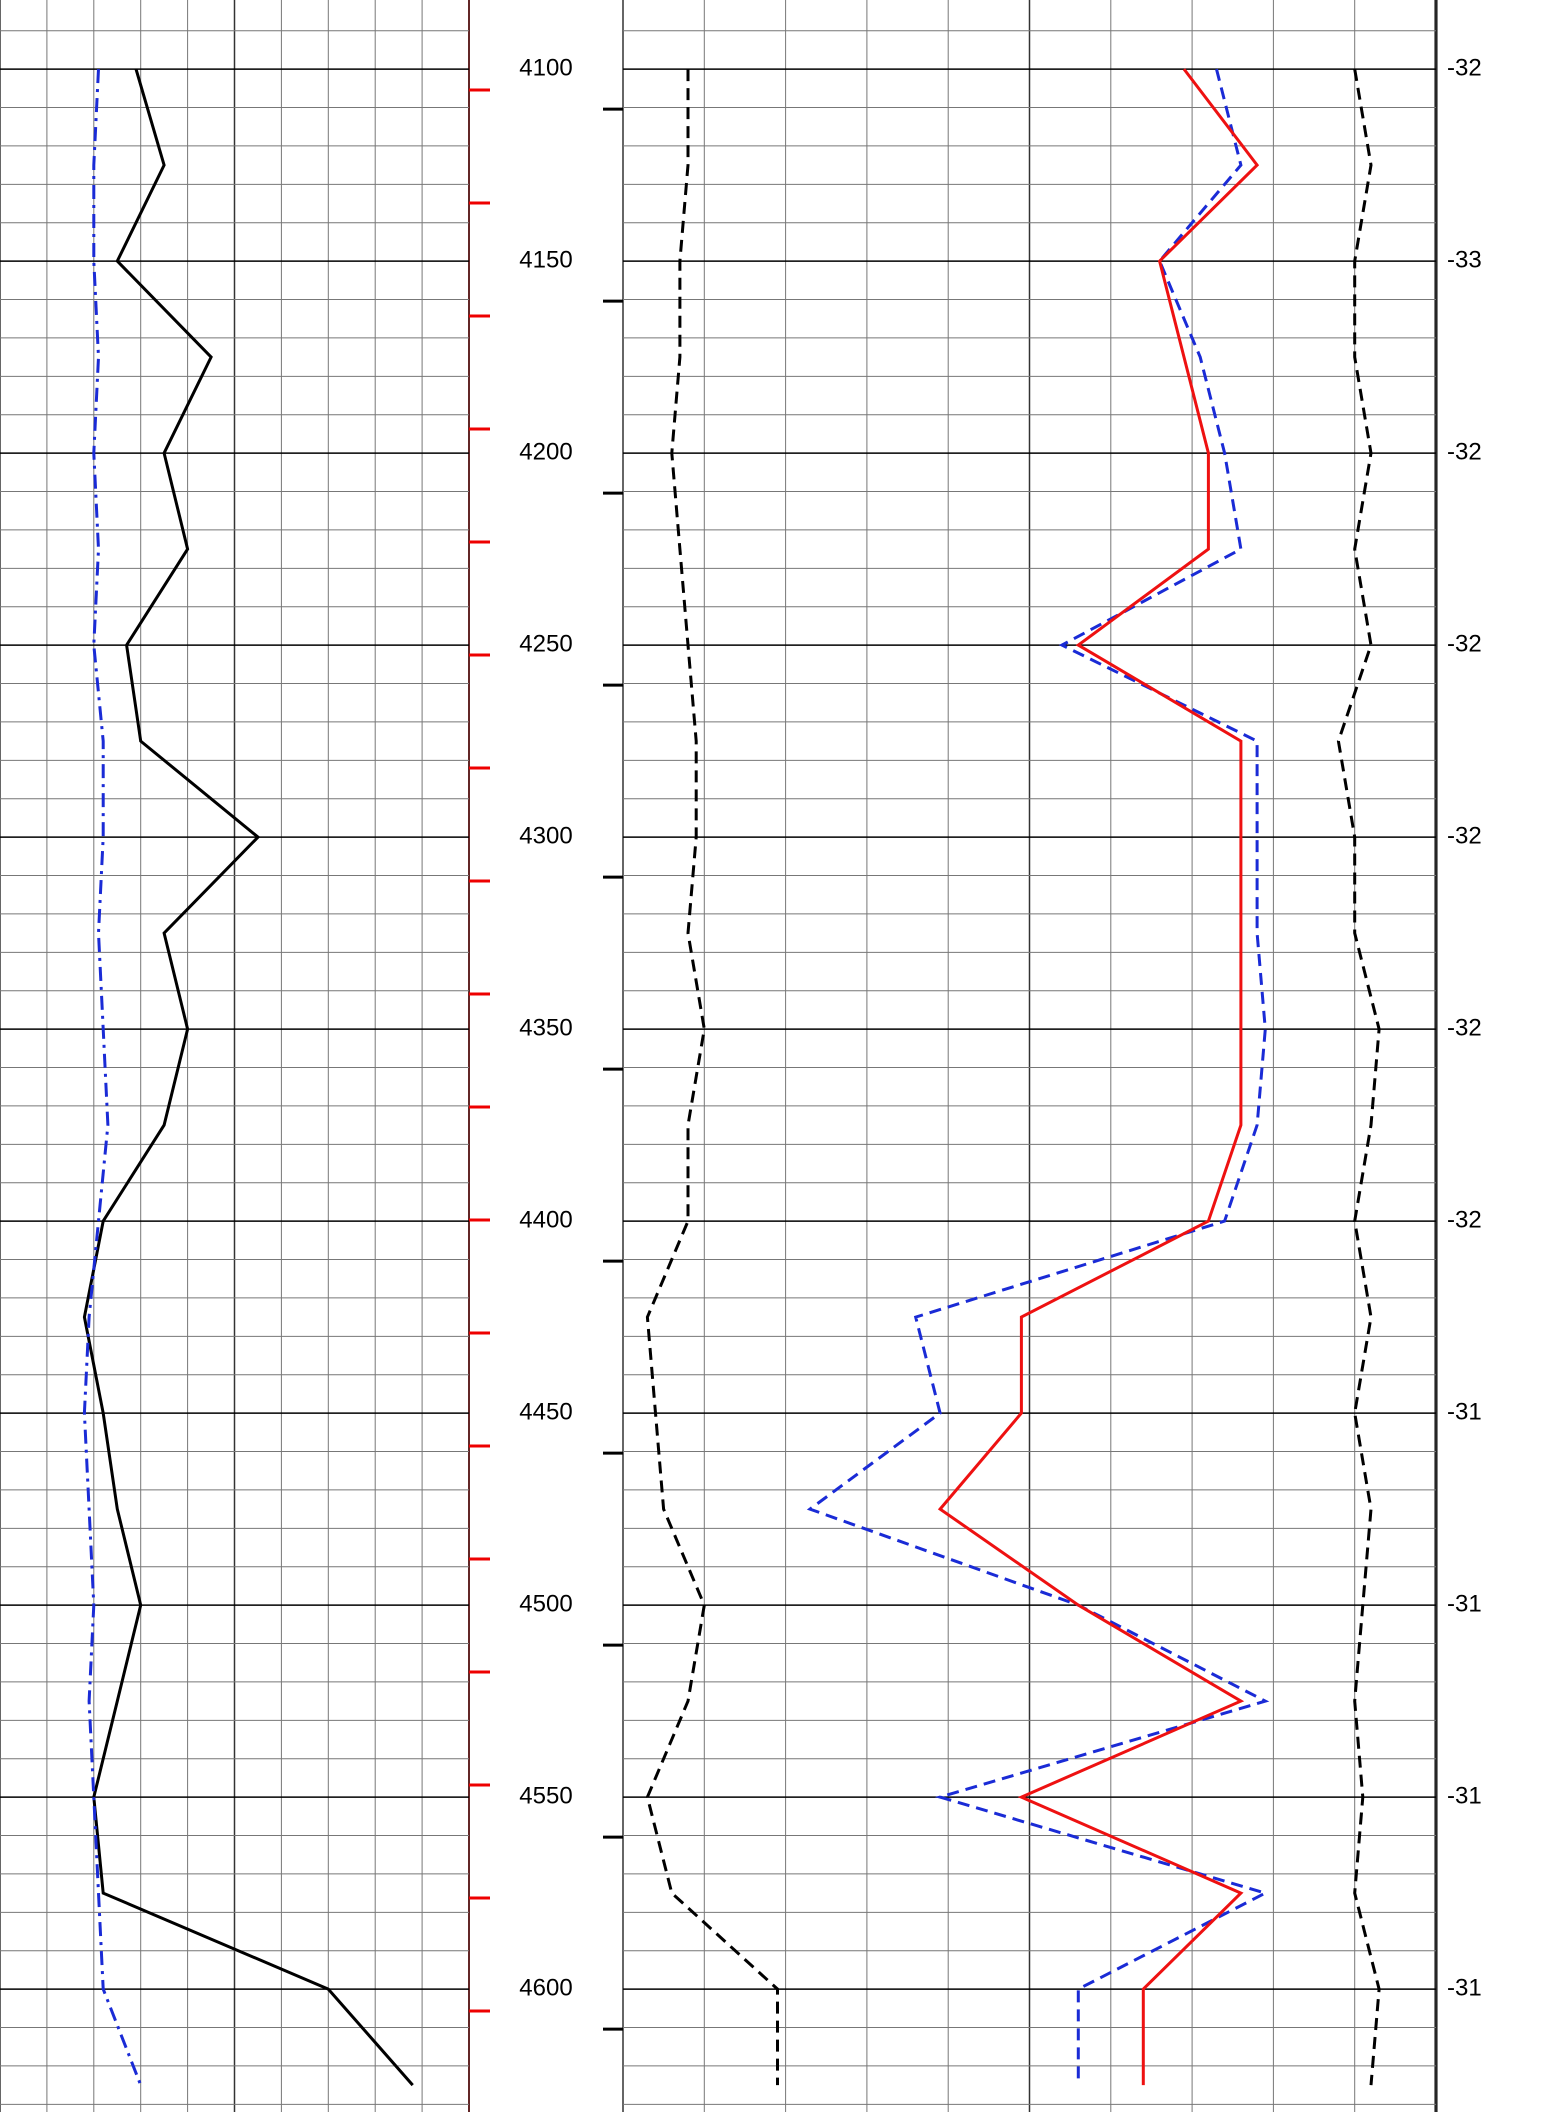 The width and height of the screenshot is (1551, 2112). Describe the element at coordinates (545, 1795) in the screenshot. I see `depth-label: 4550` at that location.